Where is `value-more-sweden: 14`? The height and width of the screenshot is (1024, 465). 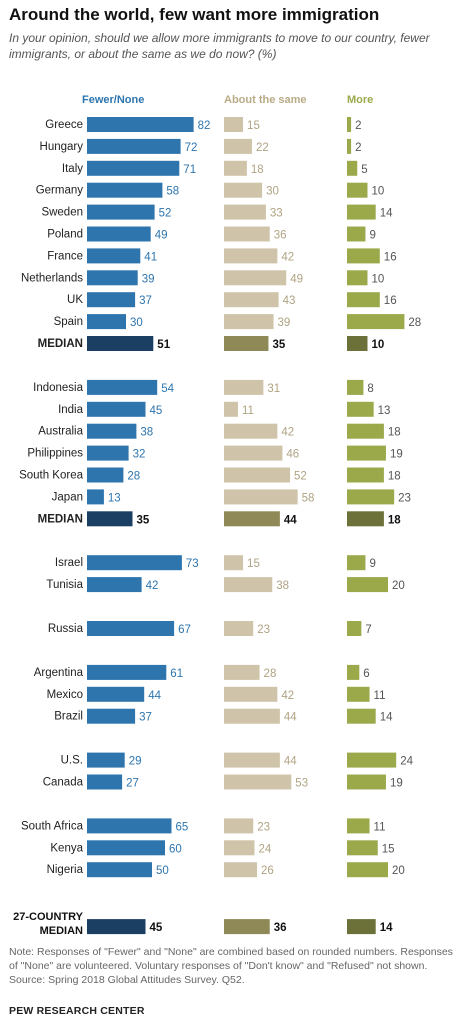
value-more-sweden: 14 is located at coordinates (386, 214).